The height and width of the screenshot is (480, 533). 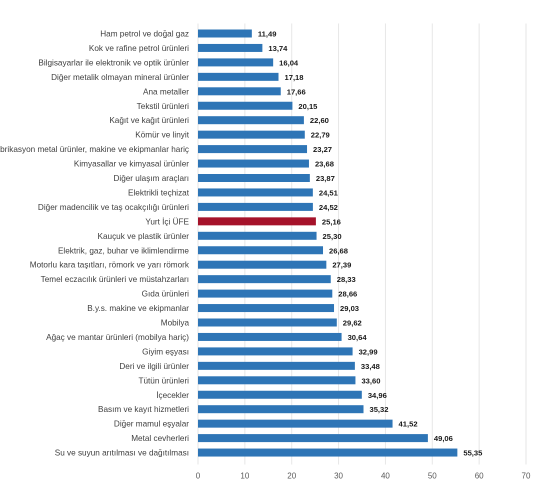 I want to click on category-label-20: Mobilya, so click(x=175, y=323).